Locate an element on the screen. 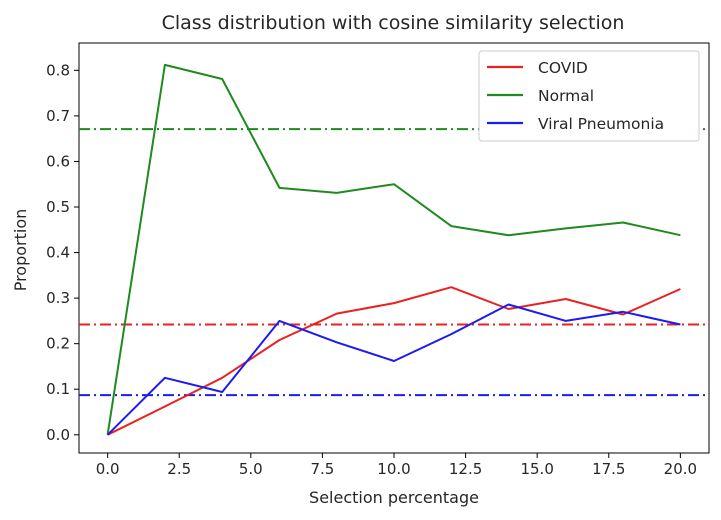 The width and height of the screenshot is (721, 520). x-axis-label: Selection percentage is located at coordinates (394, 497).